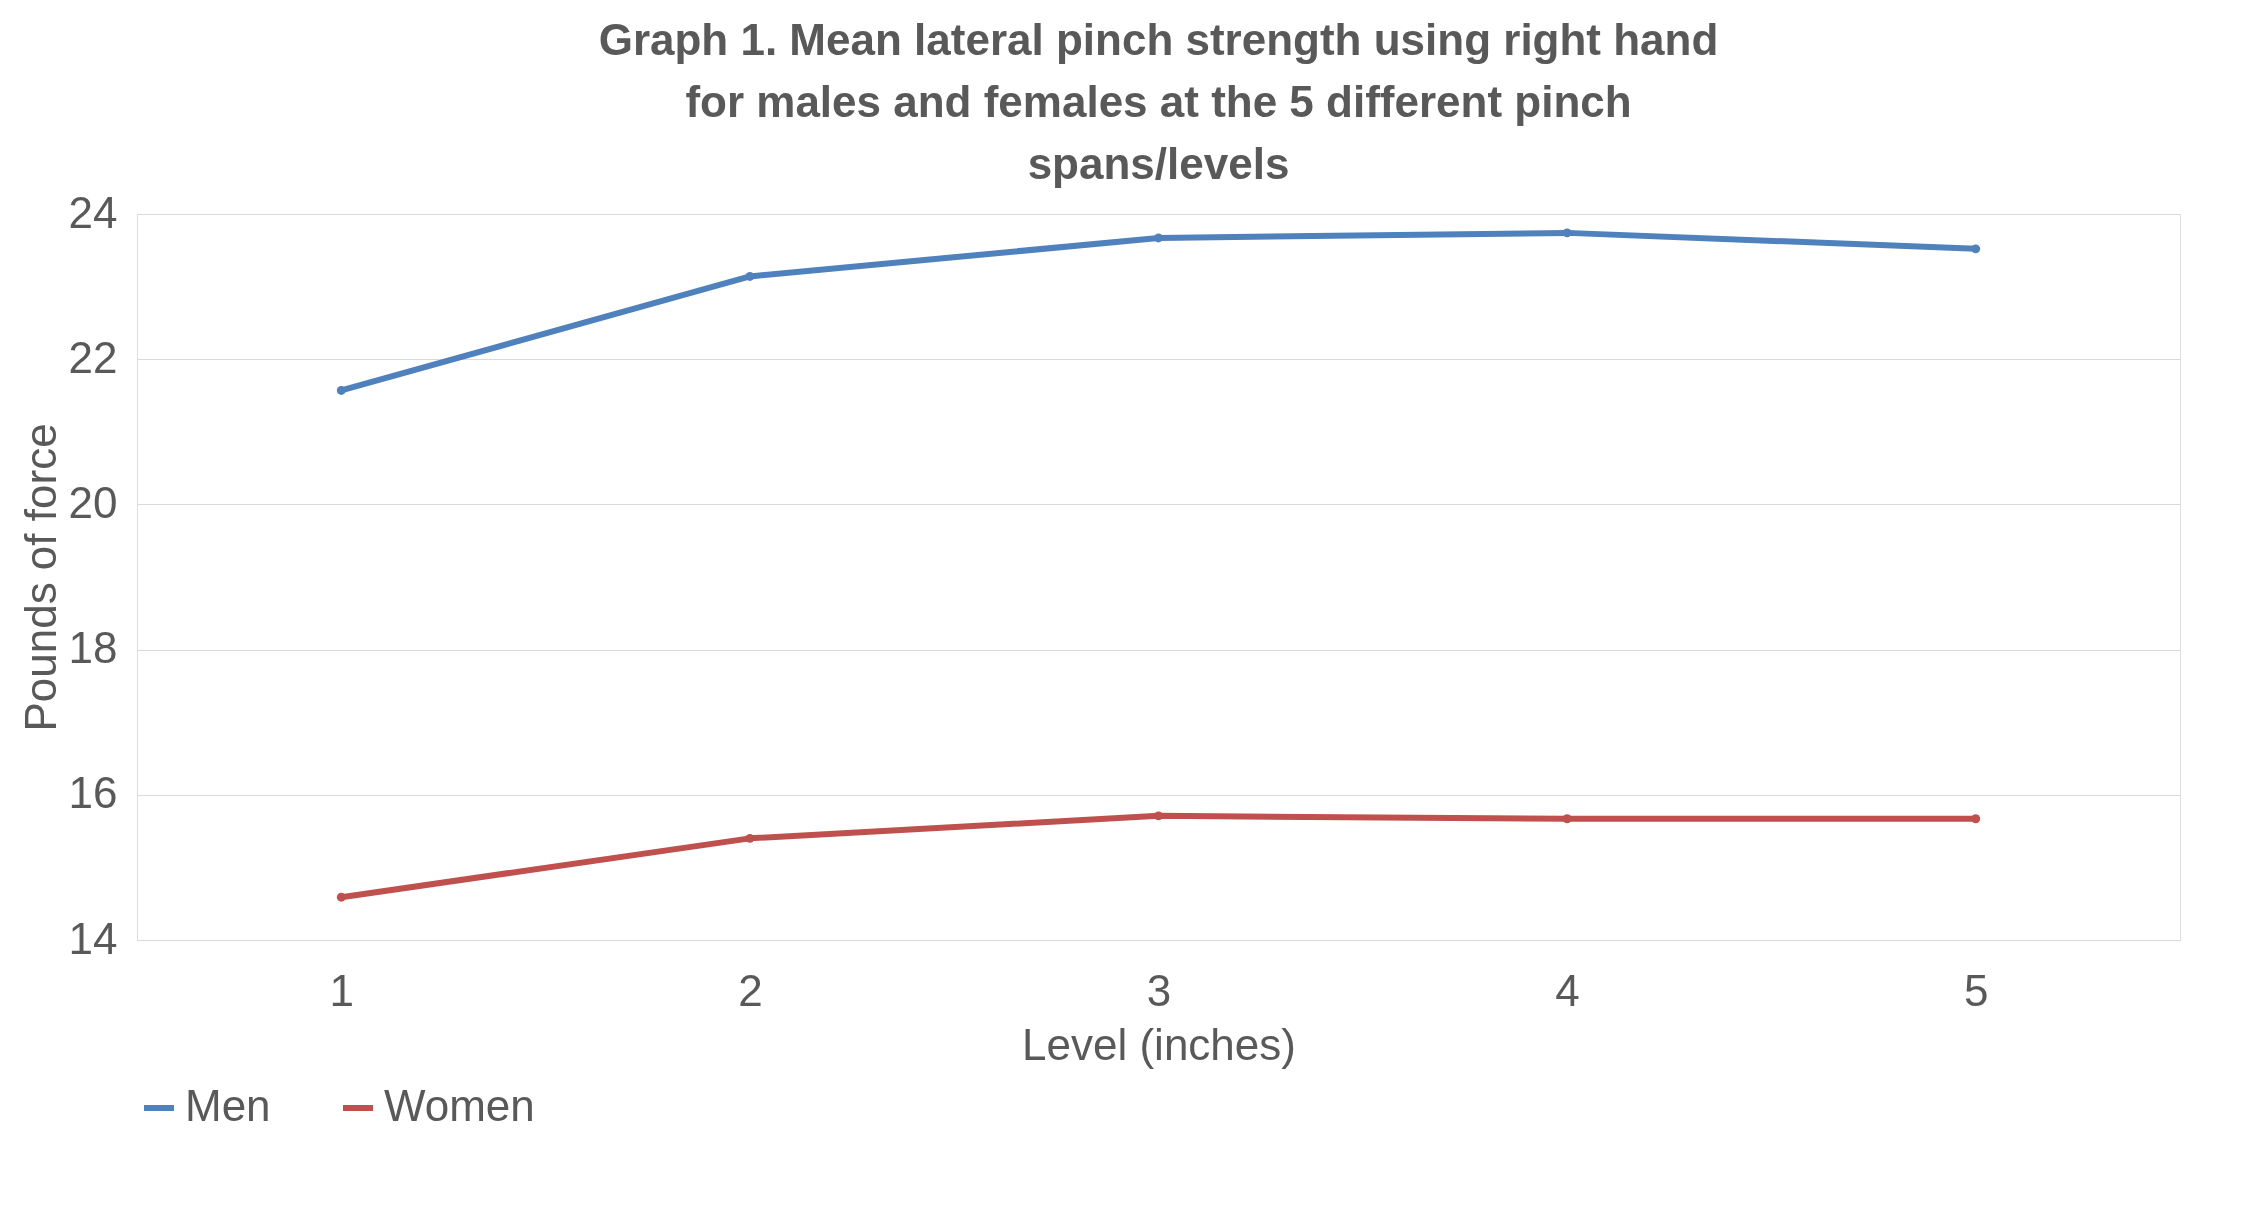 This screenshot has width=2261, height=1205. What do you see at coordinates (93, 212) in the screenshot?
I see `y-tick-label: 24` at bounding box center [93, 212].